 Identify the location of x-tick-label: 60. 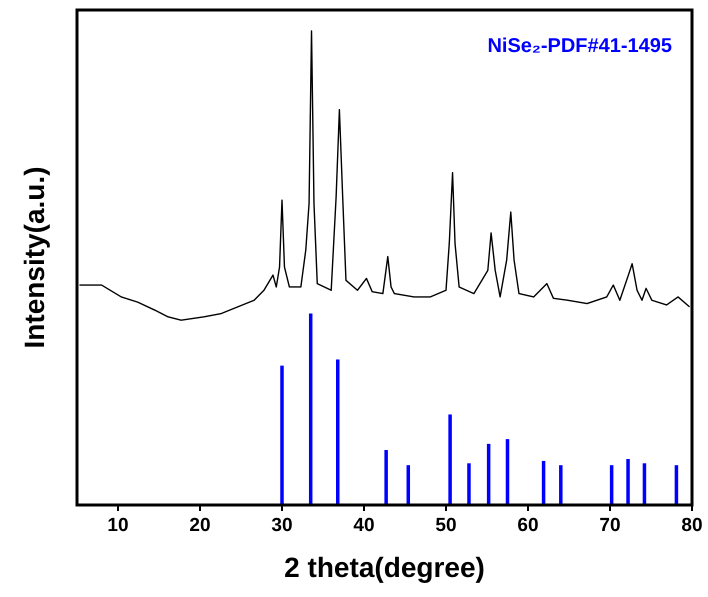
(528, 525).